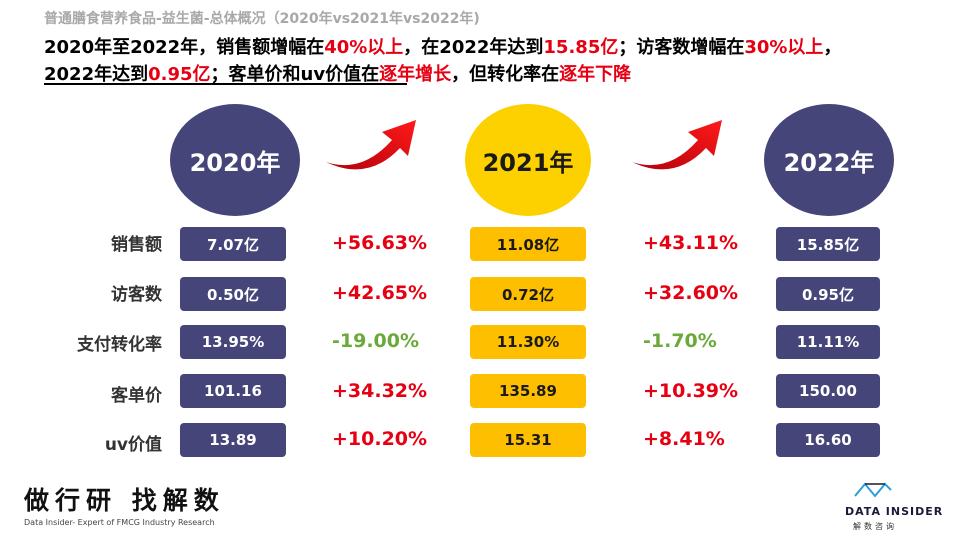 The width and height of the screenshot is (960, 540). I want to click on change-2022-visitors: +32.60%, so click(691, 293).